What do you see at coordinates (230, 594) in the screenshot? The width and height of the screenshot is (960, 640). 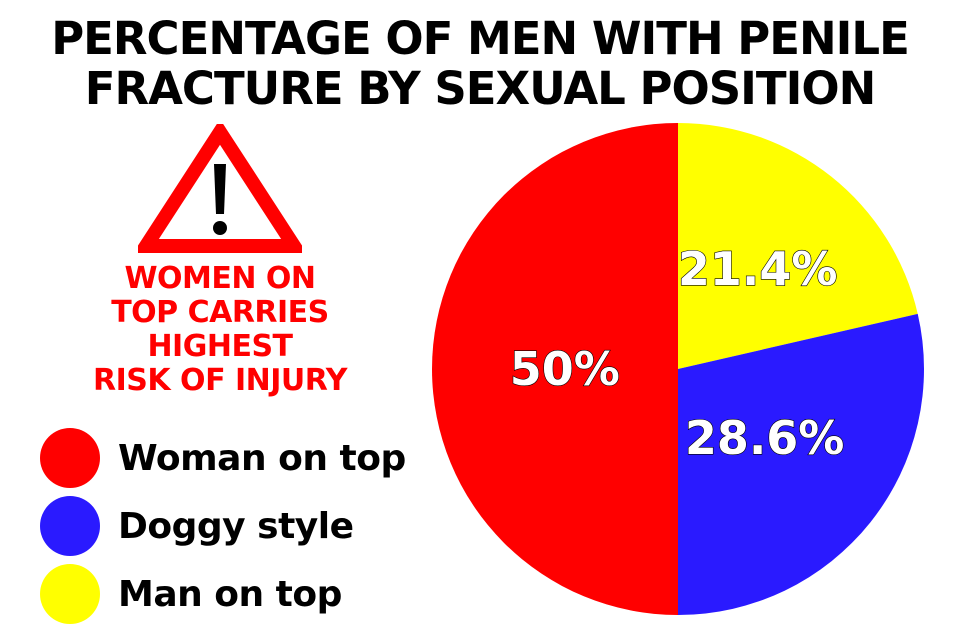 I see `legend-label-man-on-top: Man on top` at bounding box center [230, 594].